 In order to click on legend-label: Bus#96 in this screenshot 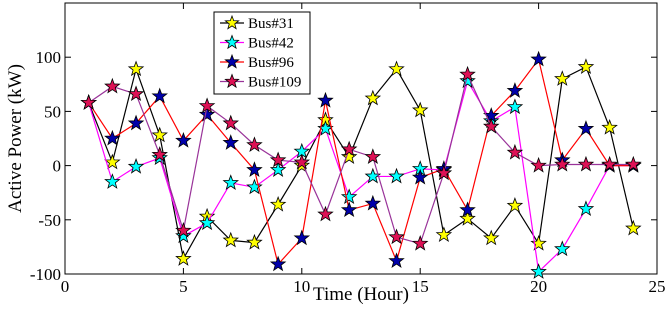, I will do `click(271, 63)`.